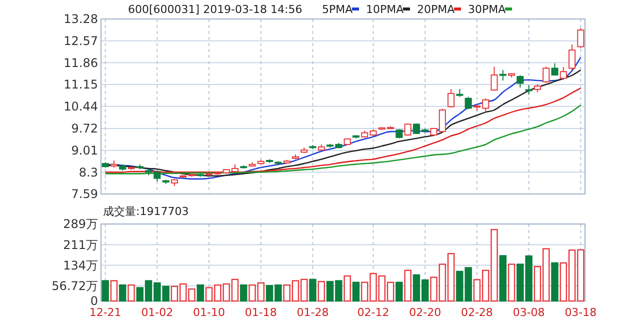 This screenshot has width=640, height=320. What do you see at coordinates (75, 286) in the screenshot?
I see `y-tick-label: 56.72万` at bounding box center [75, 286].